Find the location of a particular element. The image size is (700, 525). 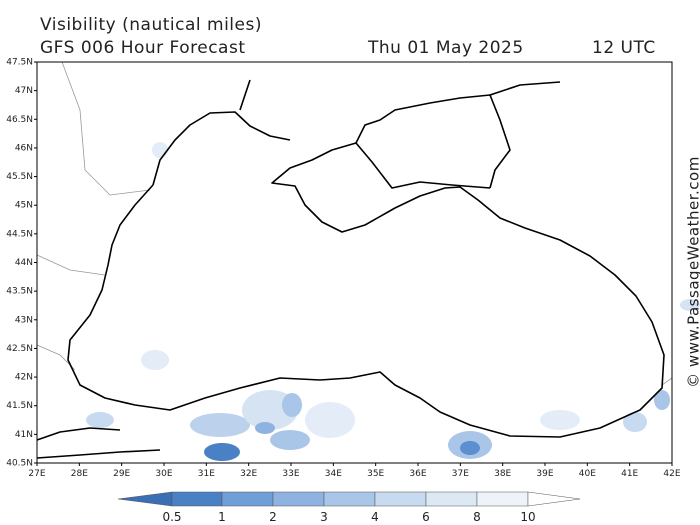

lon-label: 36E is located at coordinates (417, 474).